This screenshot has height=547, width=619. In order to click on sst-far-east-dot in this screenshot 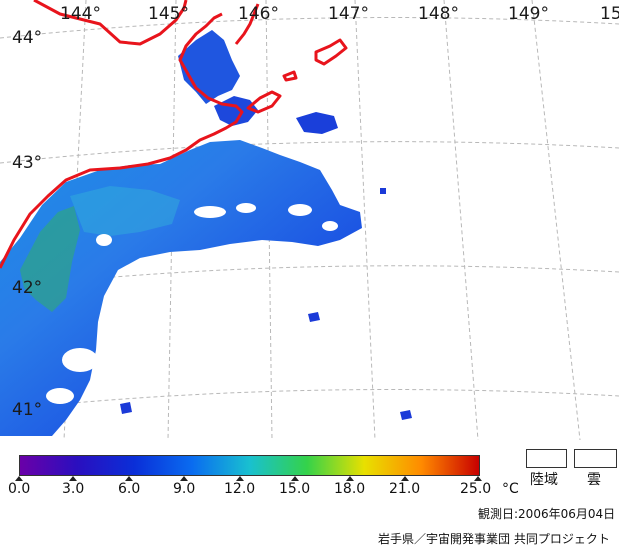, I will do `click(383, 191)`.